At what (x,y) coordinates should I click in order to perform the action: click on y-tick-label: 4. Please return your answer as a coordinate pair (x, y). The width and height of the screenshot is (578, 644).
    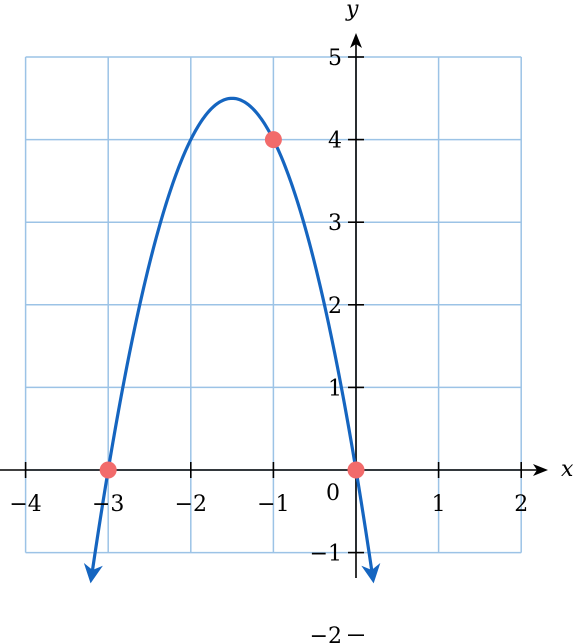
    Looking at the image, I should click on (335, 141).